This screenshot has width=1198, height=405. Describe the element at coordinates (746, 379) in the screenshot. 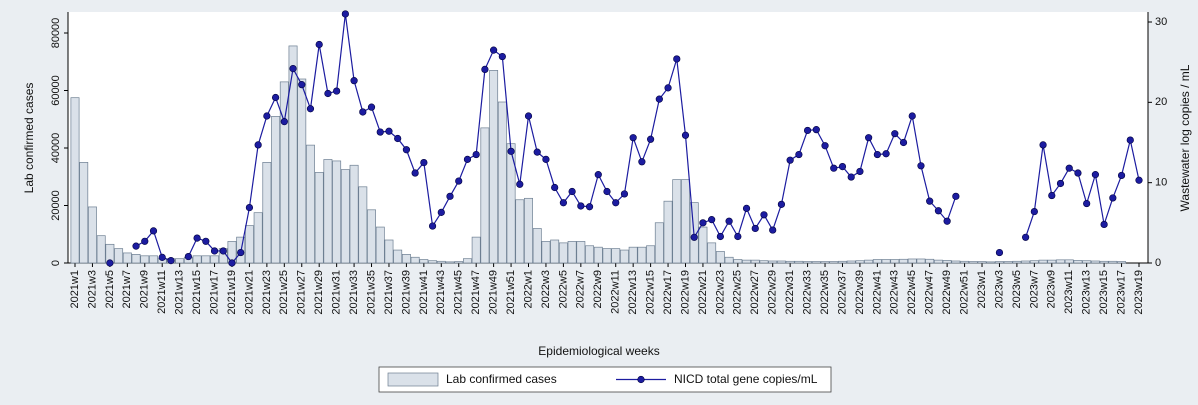

I see `legend-label: NICD total gene copies/mL` at that location.